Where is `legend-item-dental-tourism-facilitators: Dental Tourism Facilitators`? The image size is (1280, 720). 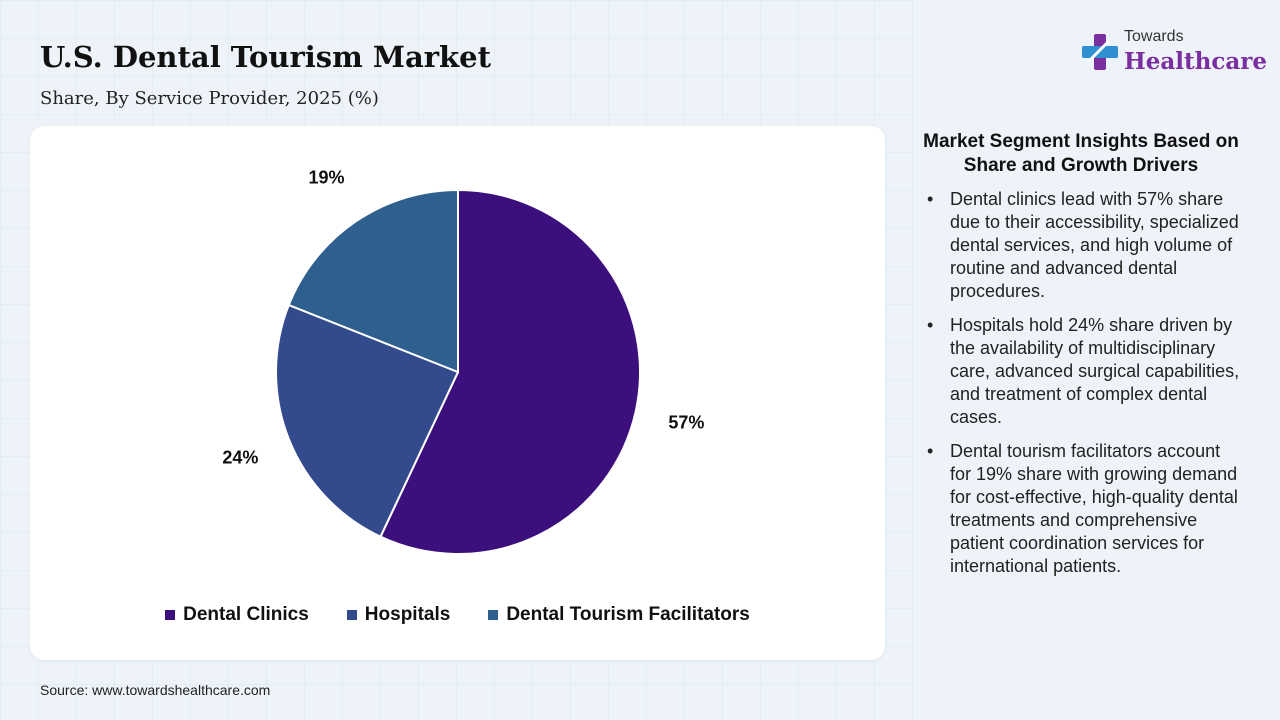 legend-item-dental-tourism-facilitators: Dental Tourism Facilitators is located at coordinates (619, 615).